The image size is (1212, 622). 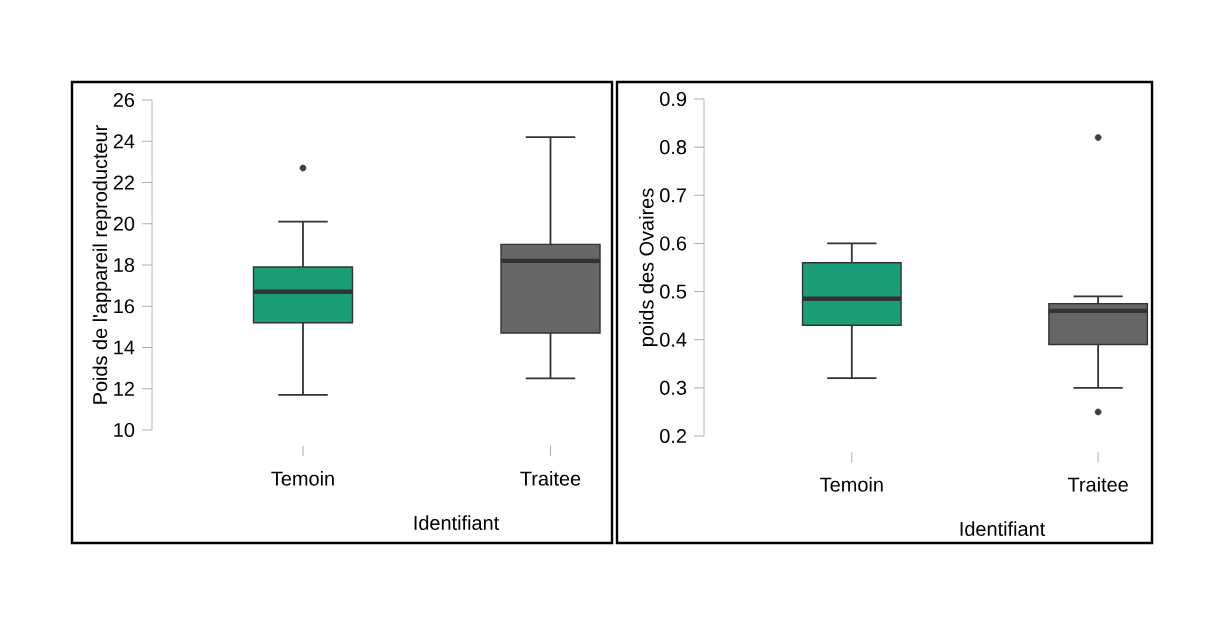 What do you see at coordinates (673, 99) in the screenshot?
I see `y-tick-label: 0.9` at bounding box center [673, 99].